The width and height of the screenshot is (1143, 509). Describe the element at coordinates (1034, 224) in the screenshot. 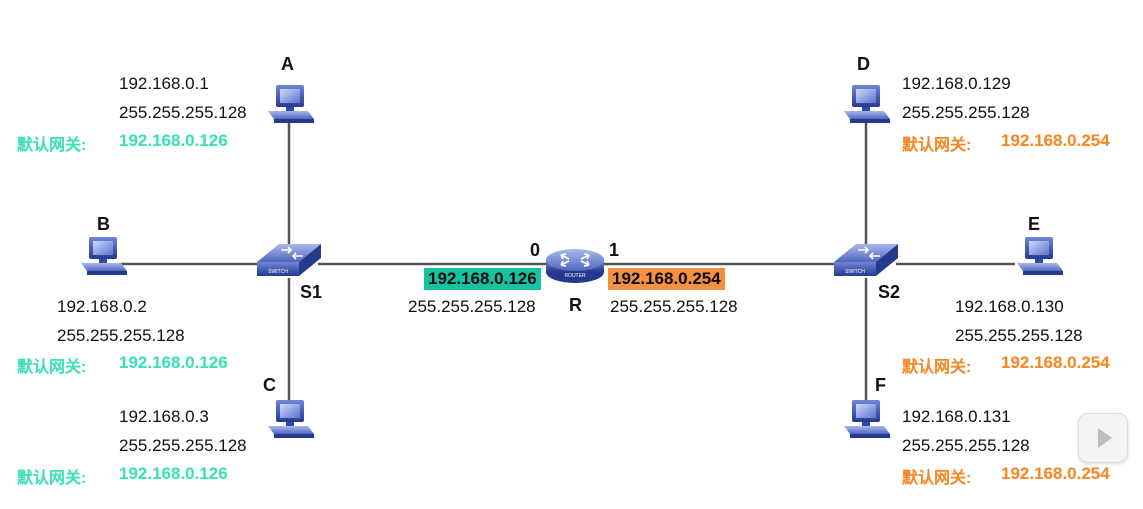

I see `host-e-label: E` at that location.